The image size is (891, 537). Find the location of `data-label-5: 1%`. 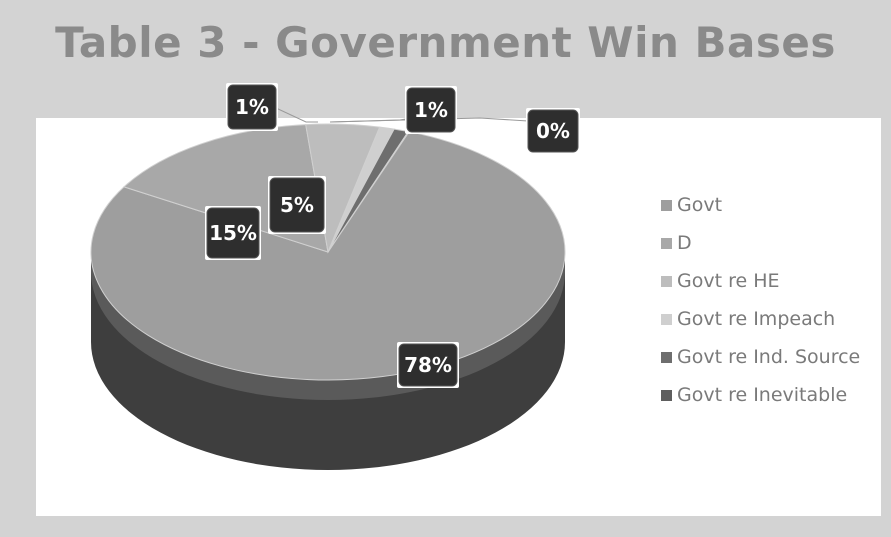

data-label-5: 1% is located at coordinates (431, 110).